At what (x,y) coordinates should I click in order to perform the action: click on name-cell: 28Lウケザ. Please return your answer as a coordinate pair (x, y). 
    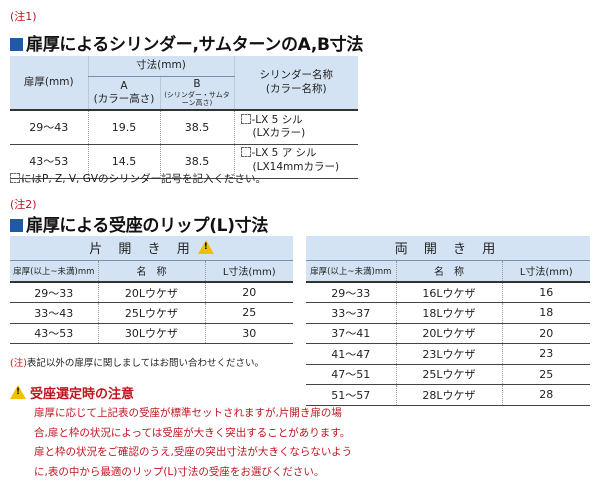
    Looking at the image, I should click on (448, 395).